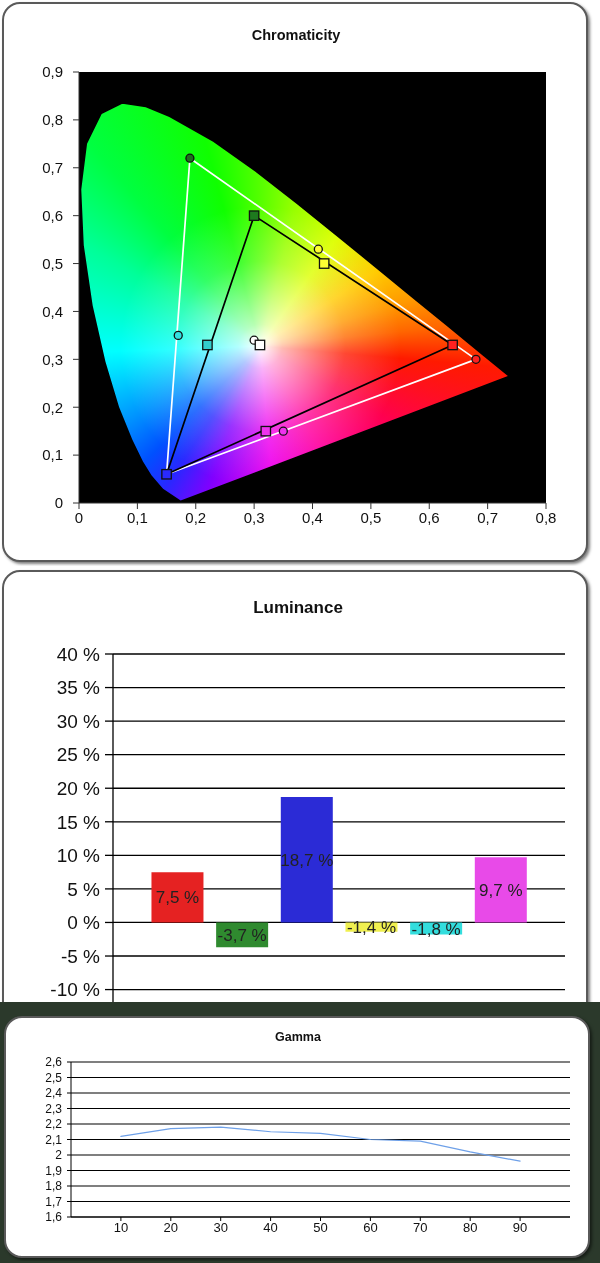  What do you see at coordinates (78, 755) in the screenshot?
I see `y-tick-label: 25 %` at bounding box center [78, 755].